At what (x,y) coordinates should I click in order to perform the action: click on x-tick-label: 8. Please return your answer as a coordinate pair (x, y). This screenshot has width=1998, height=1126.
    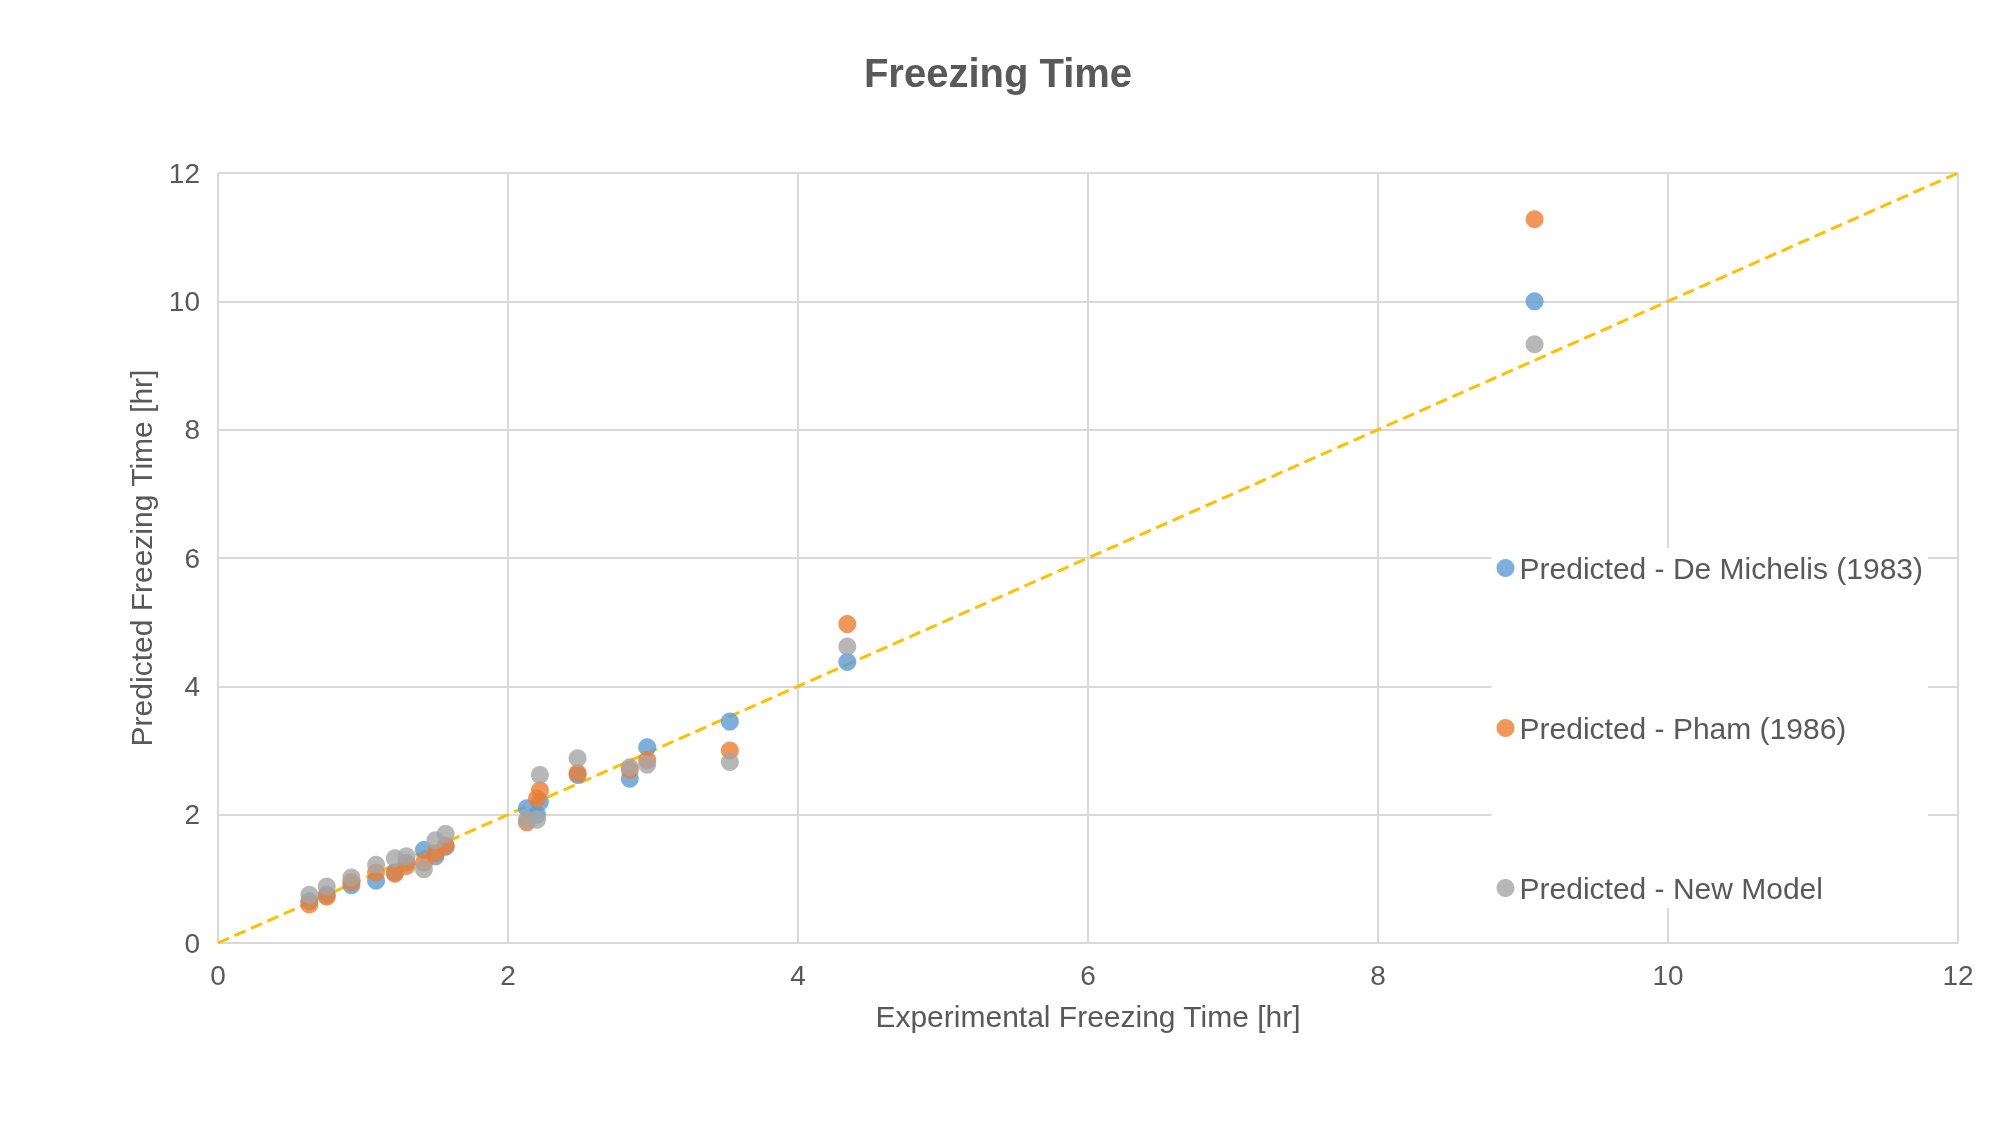
    Looking at the image, I should click on (1378, 975).